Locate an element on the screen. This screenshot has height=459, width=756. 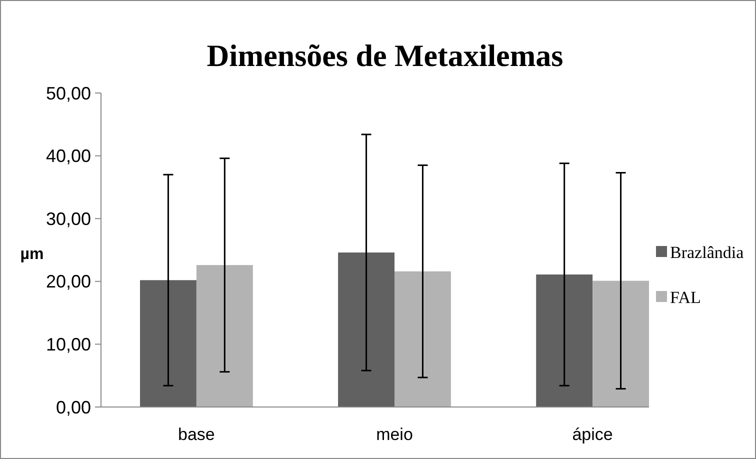
y-tick-label: 50,00 is located at coordinates (68, 93).